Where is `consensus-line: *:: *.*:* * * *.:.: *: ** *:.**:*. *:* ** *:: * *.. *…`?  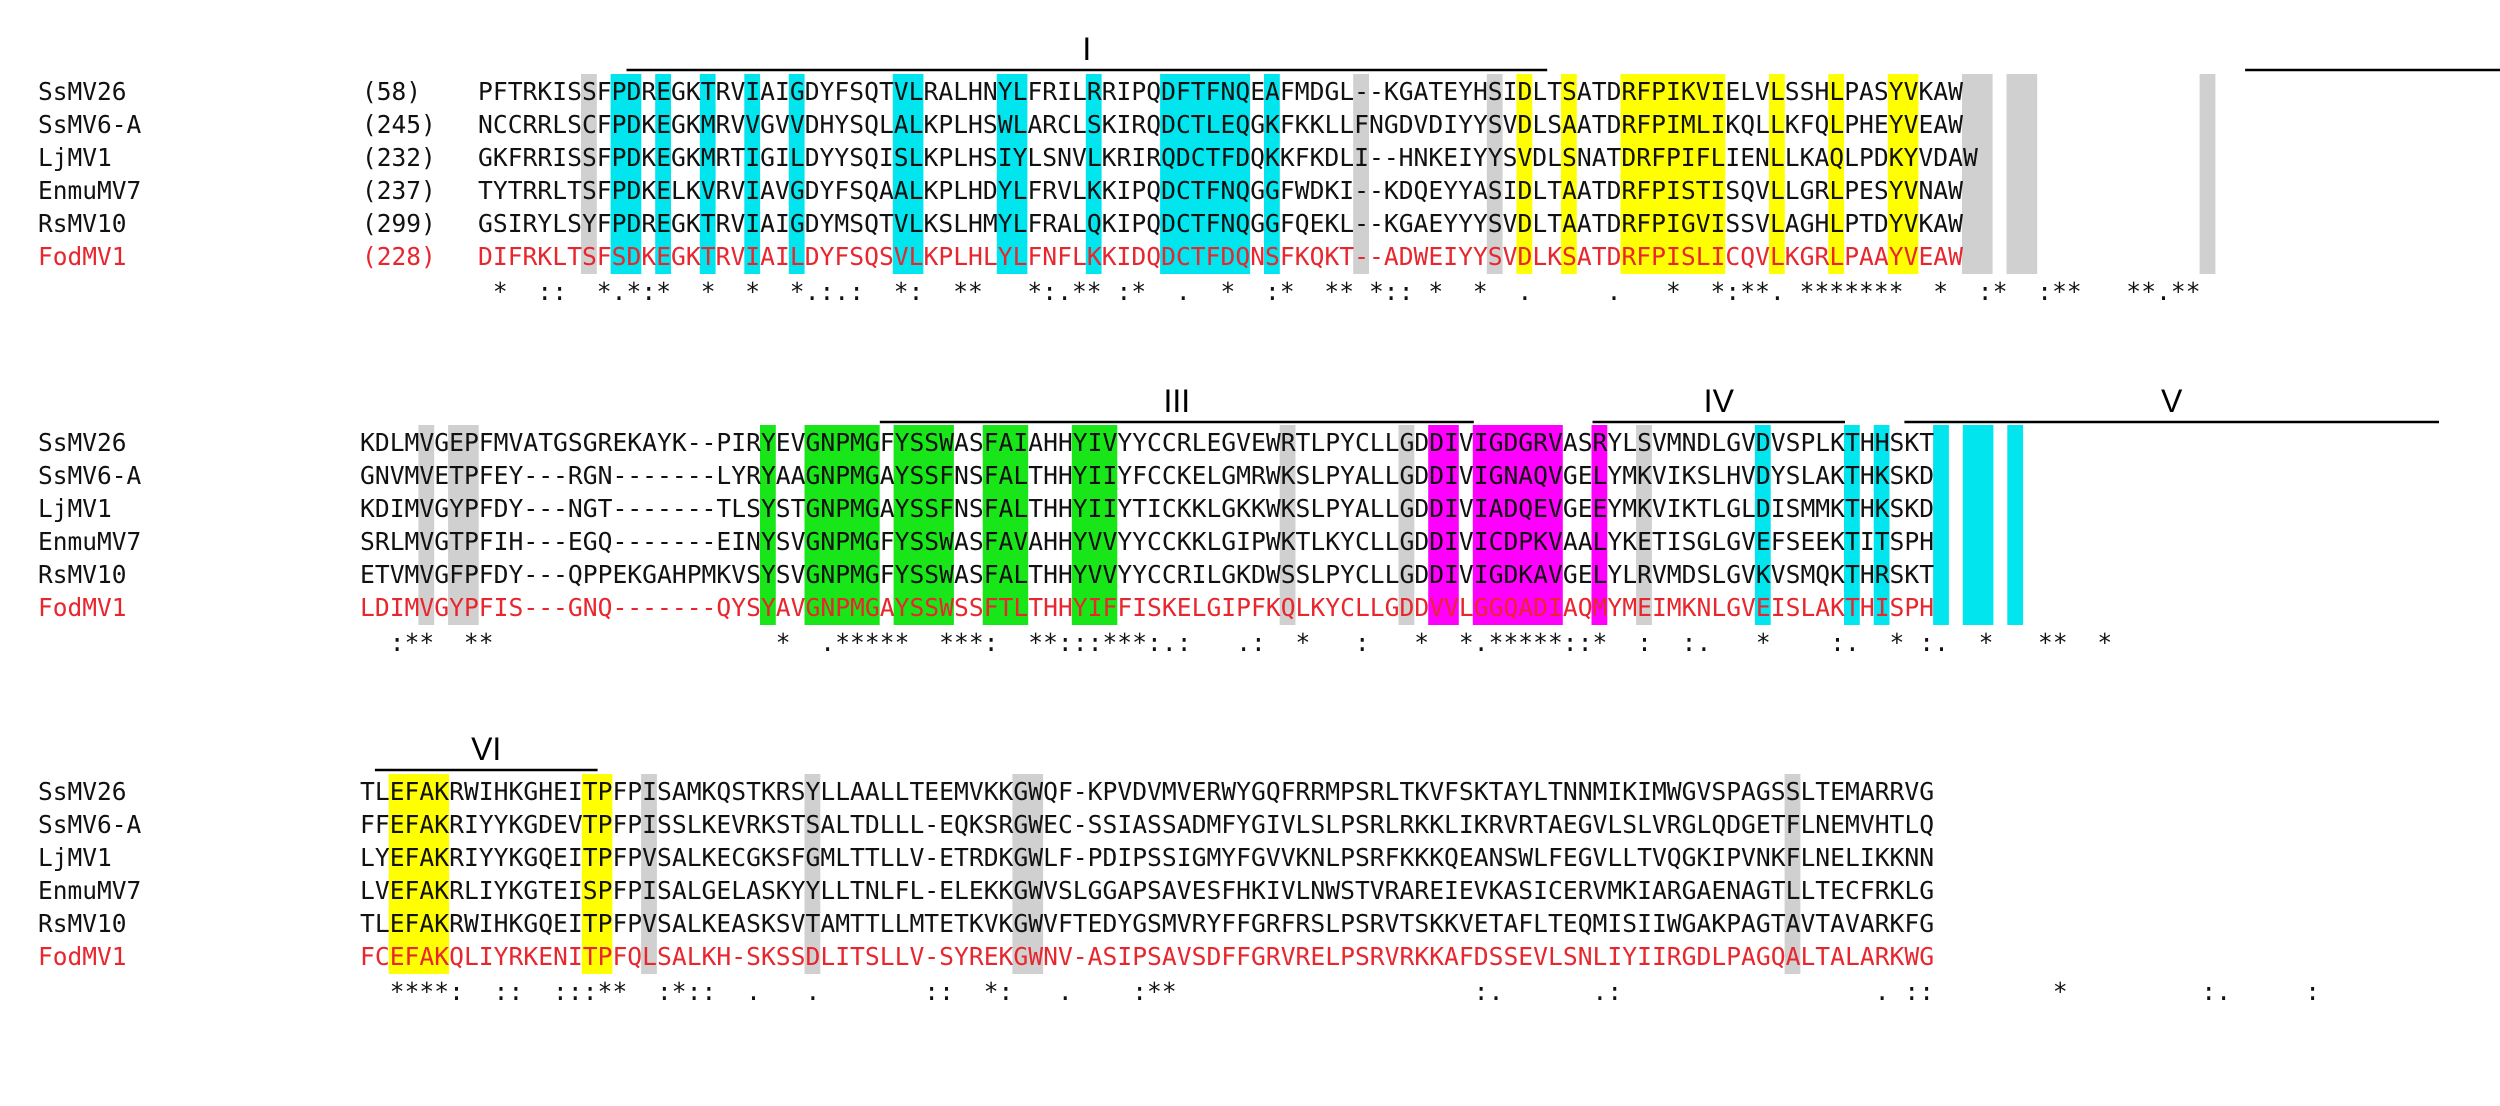
consensus-line: *:: *.*:* * * *.:.: *: ** *:.**:*. *:* ** *:: * *.. *… is located at coordinates (1347, 291).